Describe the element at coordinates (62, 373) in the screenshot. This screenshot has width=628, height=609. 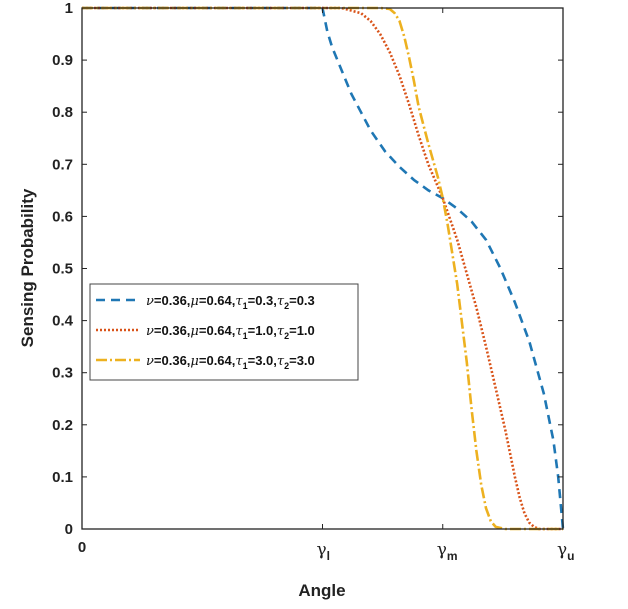
I see `y-tick-label: 0.3` at that location.